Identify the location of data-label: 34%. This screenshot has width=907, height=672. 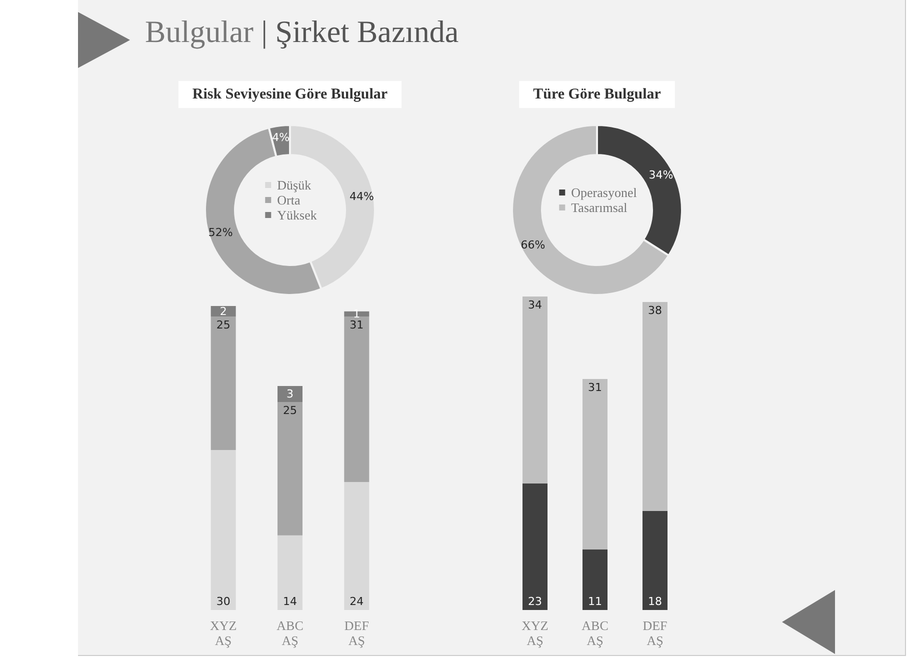
(661, 175).